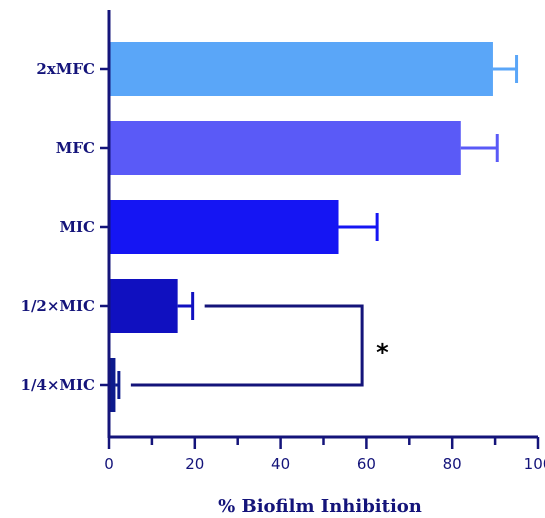 Image resolution: width=545 pixels, height=518 pixels. I want to click on significance-asterisk: *, so click(382, 353).